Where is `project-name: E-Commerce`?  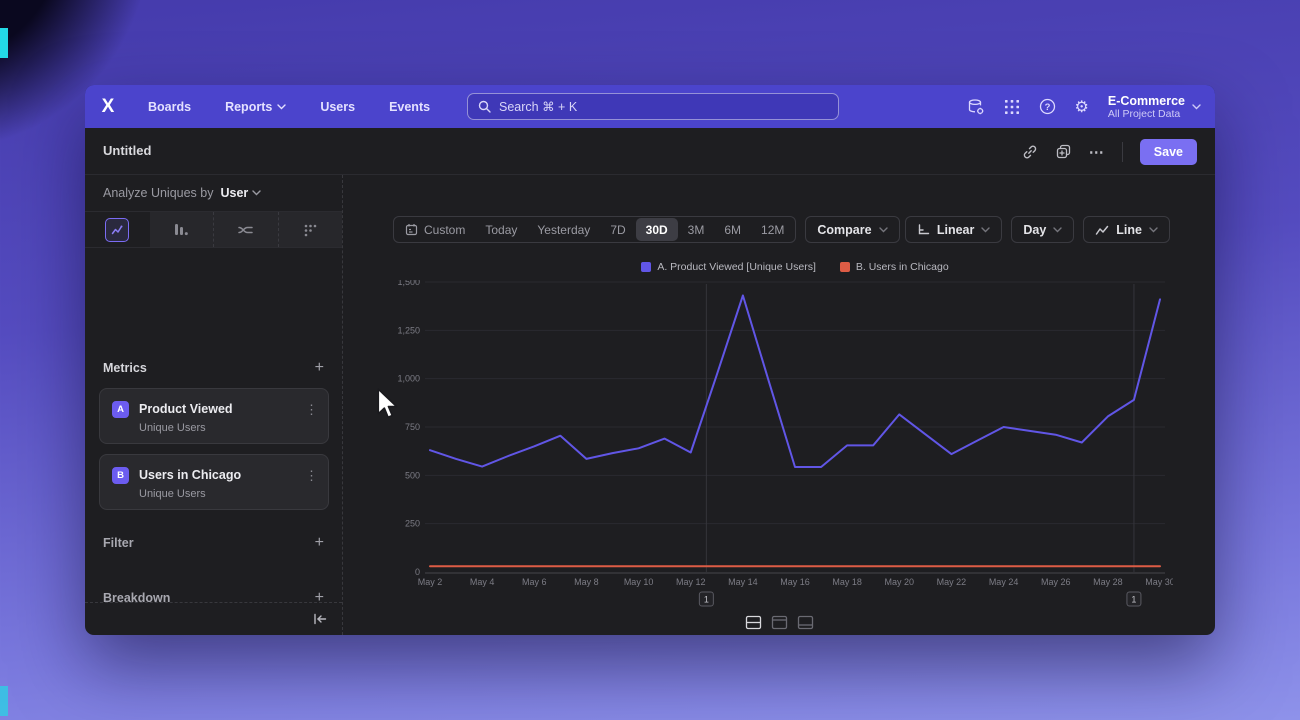 project-name: E-Commerce is located at coordinates (1146, 100).